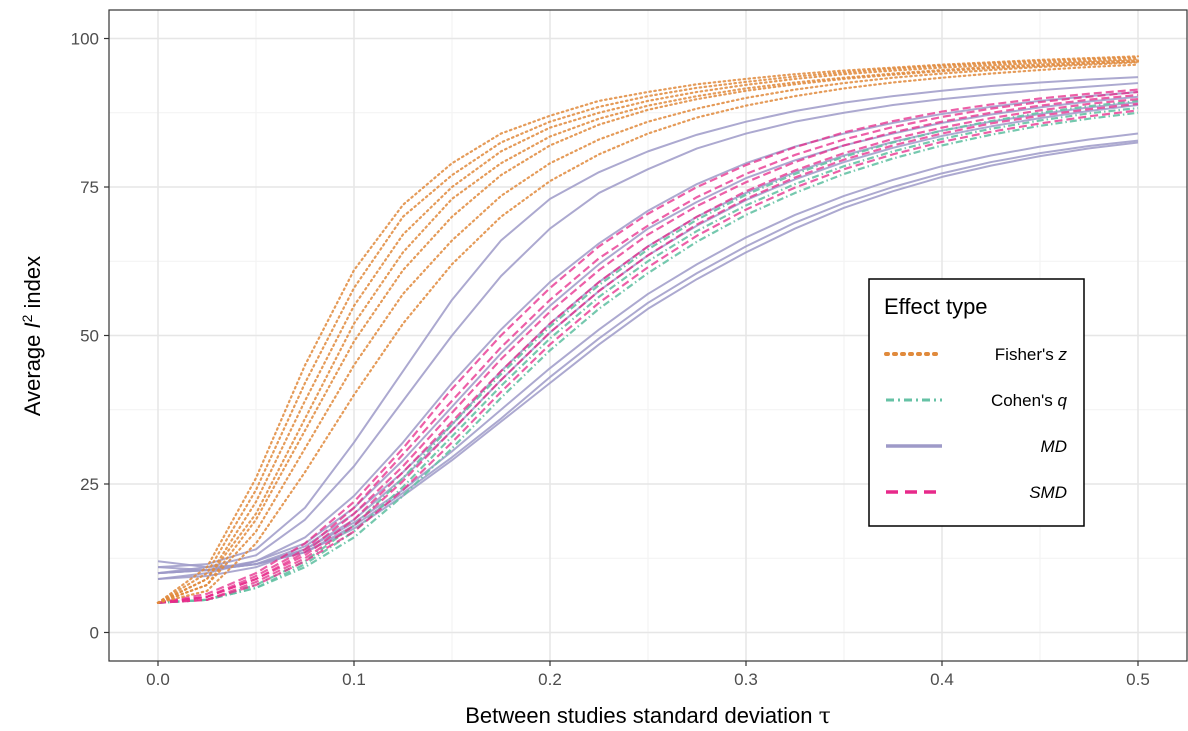  What do you see at coordinates (976, 423) in the screenshot?
I see `legend-items: Fisher's z Cohen's q MD SMD` at bounding box center [976, 423].